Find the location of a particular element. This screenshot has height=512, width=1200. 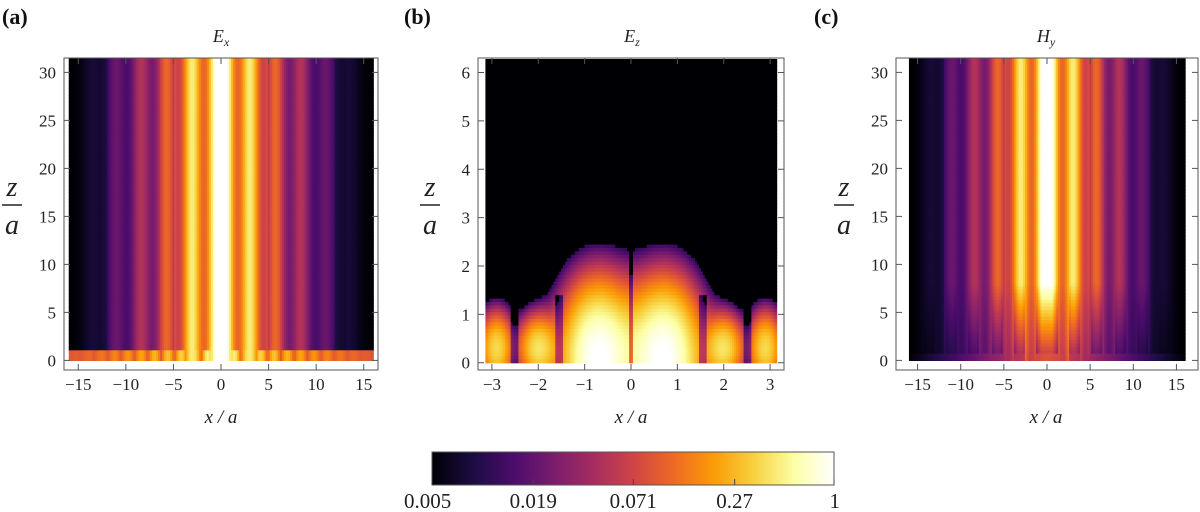

colorbar-tick-label: 1 is located at coordinates (835, 500).